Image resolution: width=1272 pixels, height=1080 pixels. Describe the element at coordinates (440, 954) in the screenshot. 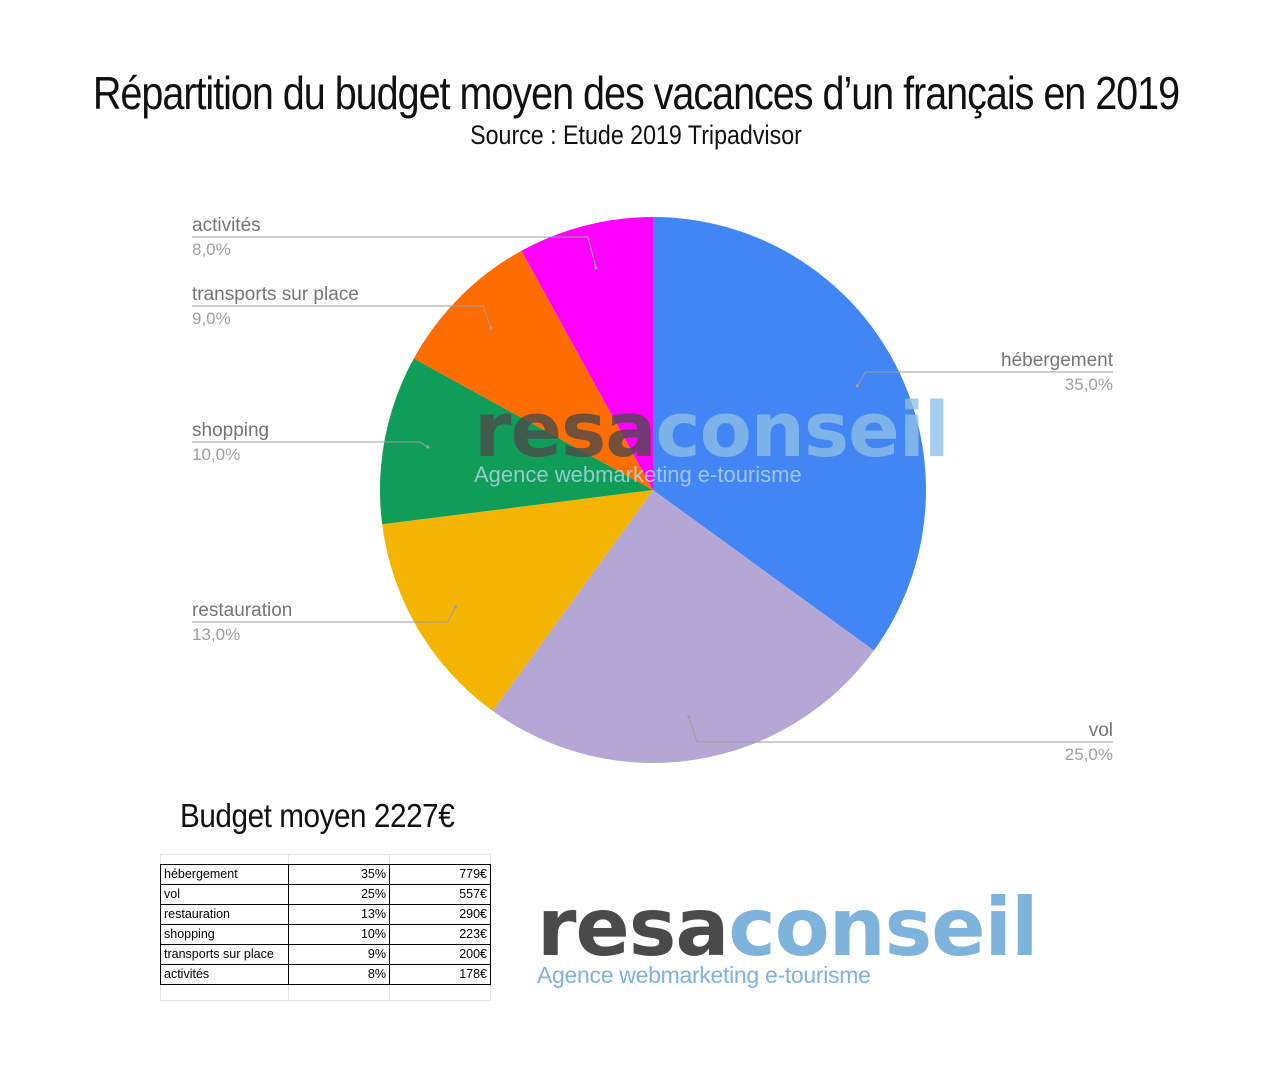

I see `table-cell-amount: 200€` at that location.